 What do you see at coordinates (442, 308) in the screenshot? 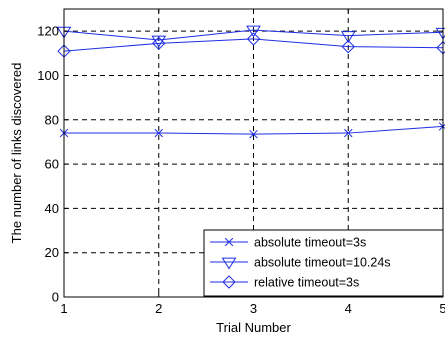
I see `x-tick-label: 5` at bounding box center [442, 308].